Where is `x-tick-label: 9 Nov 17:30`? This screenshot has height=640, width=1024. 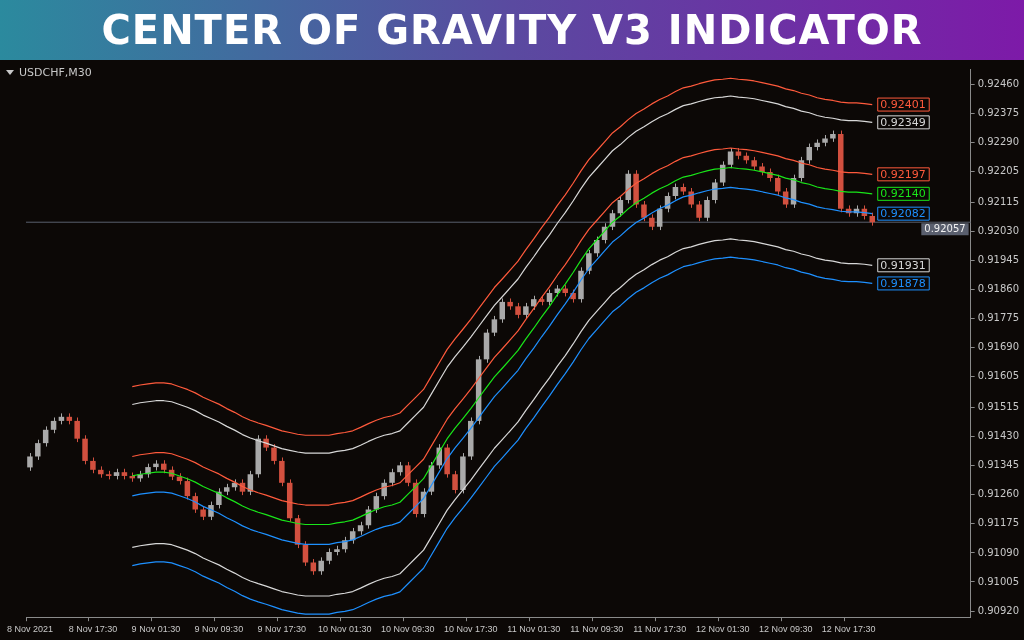 x-tick-label: 9 Nov 17:30 is located at coordinates (282, 629).